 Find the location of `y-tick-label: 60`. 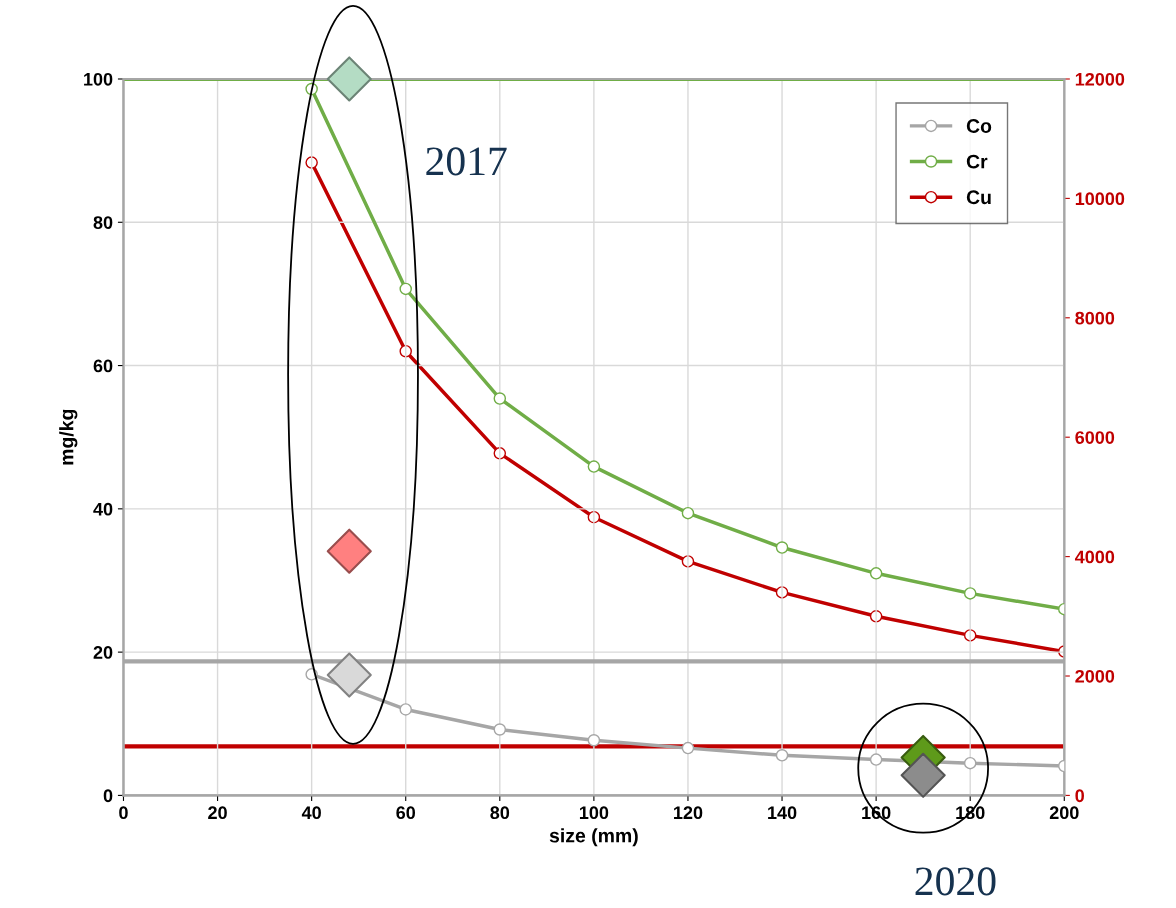

y-tick-label: 60 is located at coordinates (103, 366).